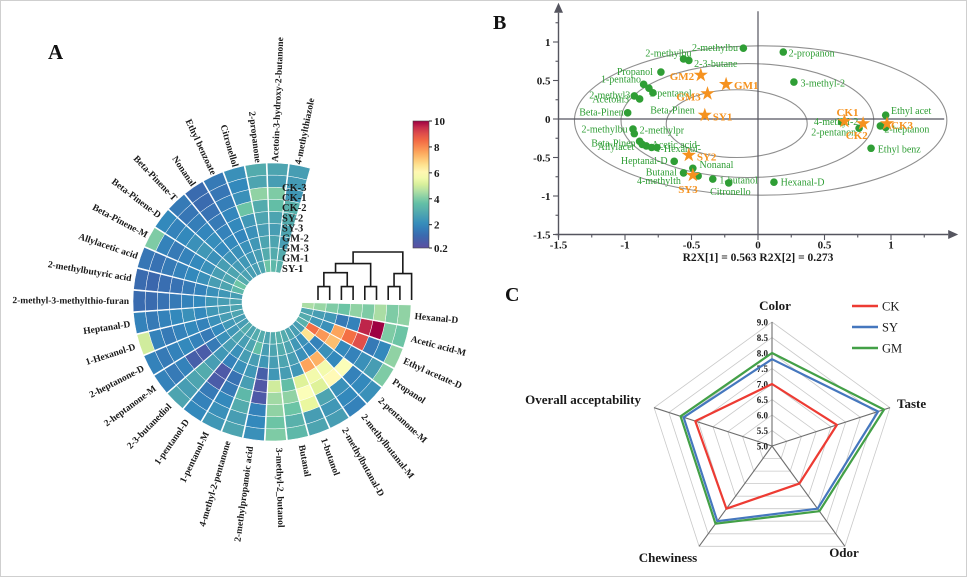 The image size is (967, 577). I want to click on panel-c-letter: C, so click(512, 295).